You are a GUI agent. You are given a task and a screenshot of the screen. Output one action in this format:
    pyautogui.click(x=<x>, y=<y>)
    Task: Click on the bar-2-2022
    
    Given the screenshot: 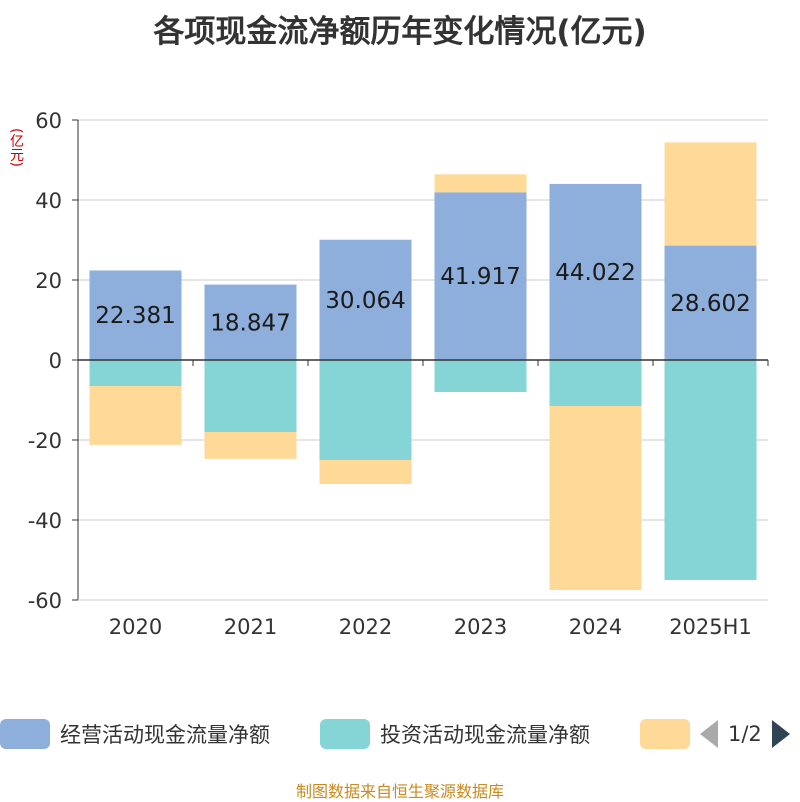 What is the action you would take?
    pyautogui.click(x=365, y=472)
    